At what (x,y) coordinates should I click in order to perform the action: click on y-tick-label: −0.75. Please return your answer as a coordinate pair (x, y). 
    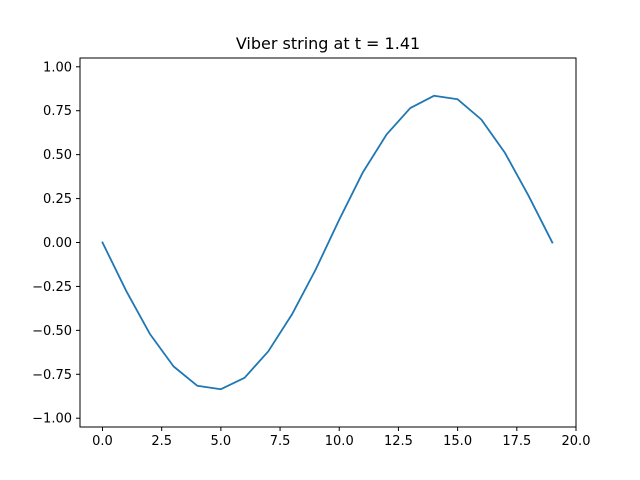
    Looking at the image, I should click on (52, 375).